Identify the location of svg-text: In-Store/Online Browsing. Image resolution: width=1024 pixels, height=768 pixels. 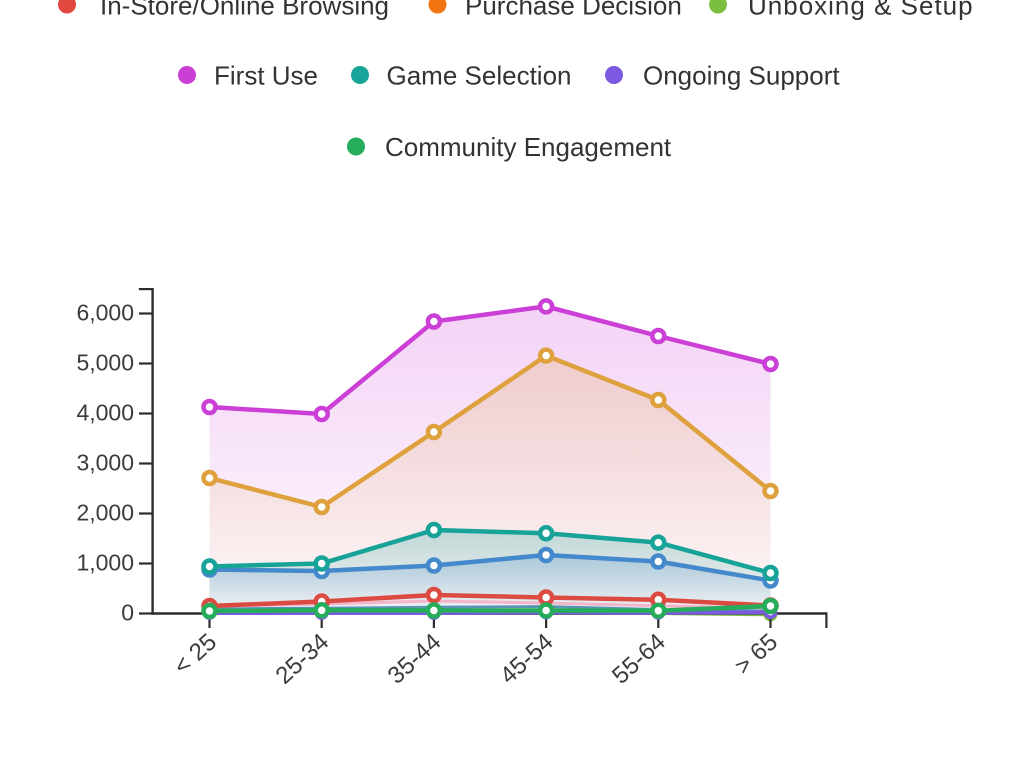
(244, 10).